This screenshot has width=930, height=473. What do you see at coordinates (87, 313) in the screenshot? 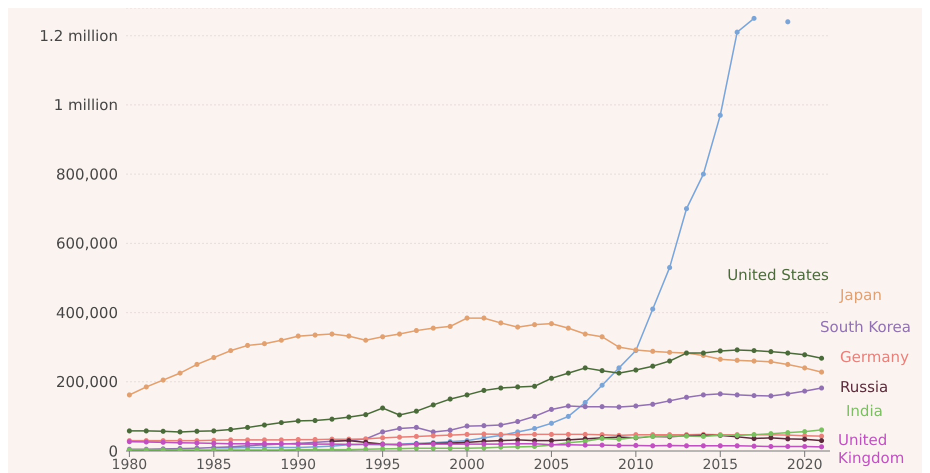
I see `y-tick-label: 400,000` at bounding box center [87, 313].